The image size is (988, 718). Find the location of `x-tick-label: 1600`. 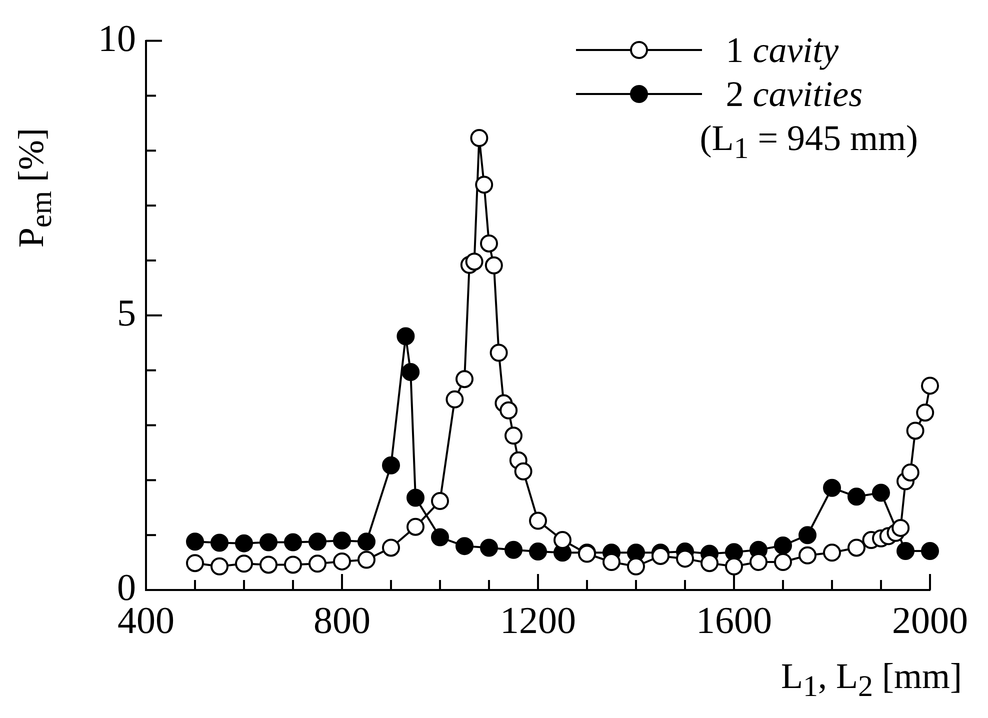

x-tick-label: 1600 is located at coordinates (734, 621).